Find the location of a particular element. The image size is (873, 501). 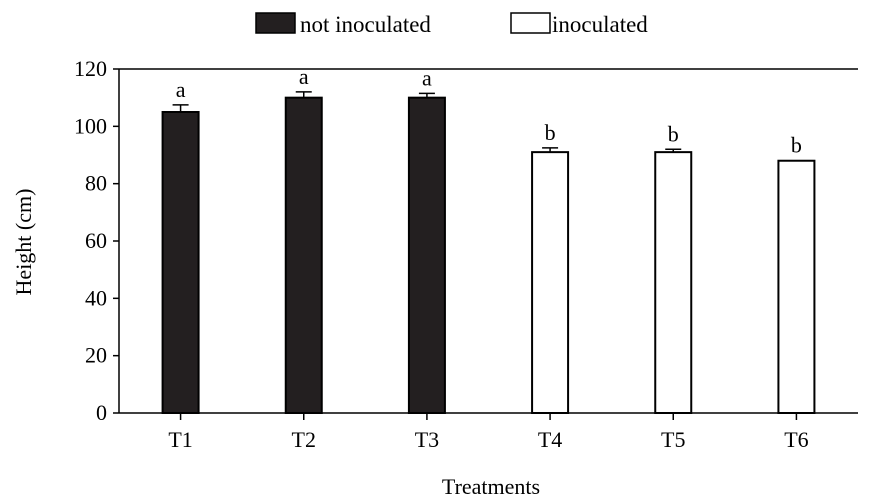

bar-t2 is located at coordinates (303, 255).